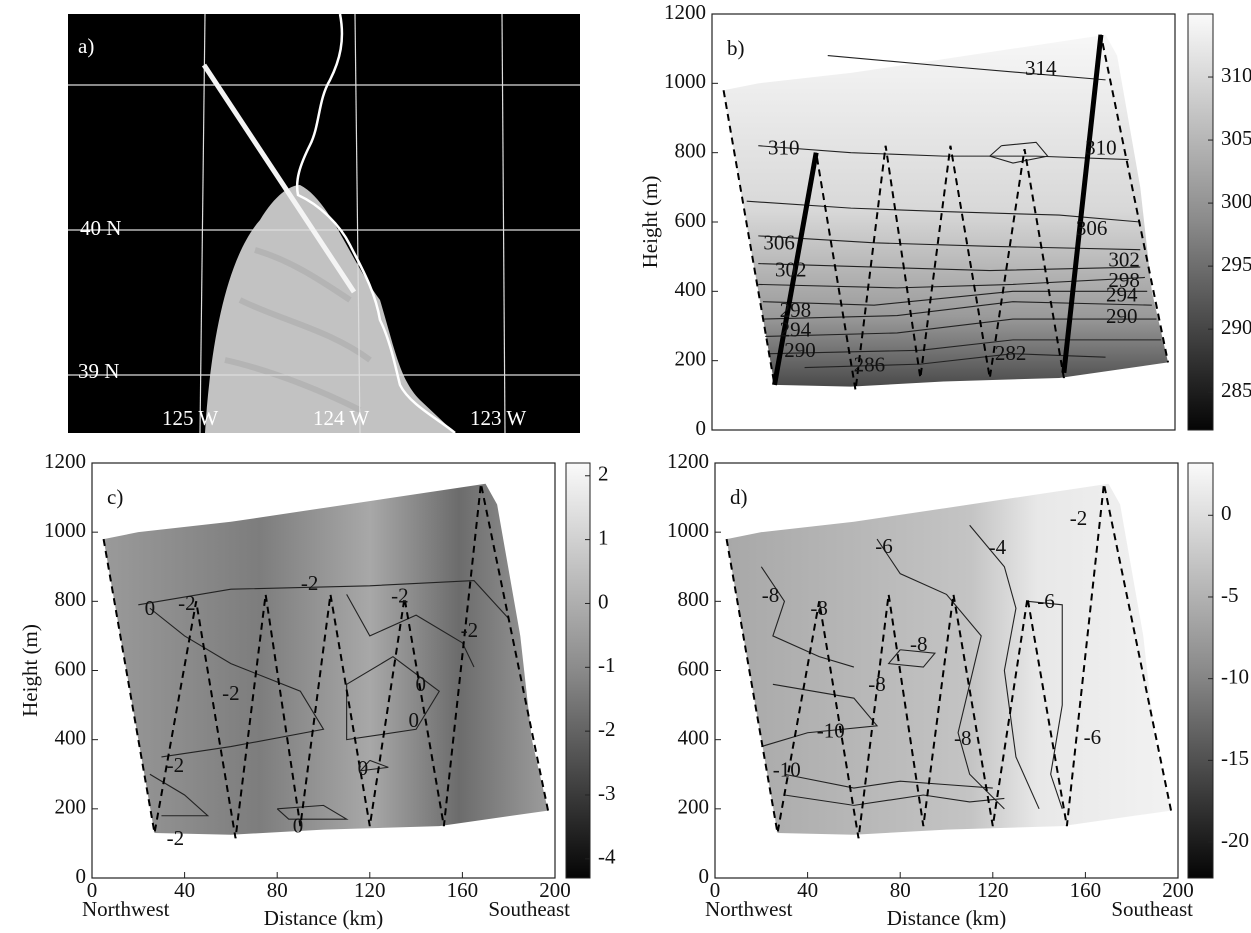 The width and height of the screenshot is (1251, 933). I want to click on contour-label: -10, so click(831, 731).